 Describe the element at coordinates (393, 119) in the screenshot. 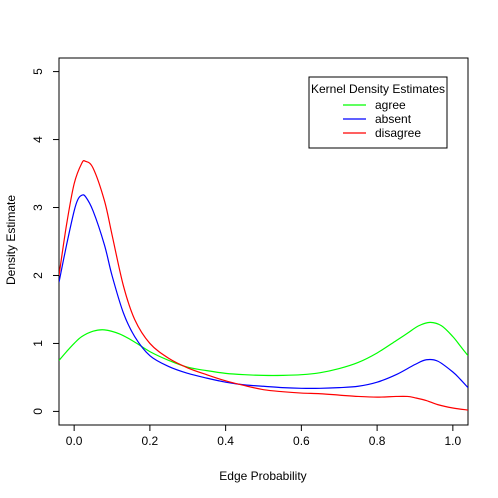

I see `legend-label-absent: absent` at that location.